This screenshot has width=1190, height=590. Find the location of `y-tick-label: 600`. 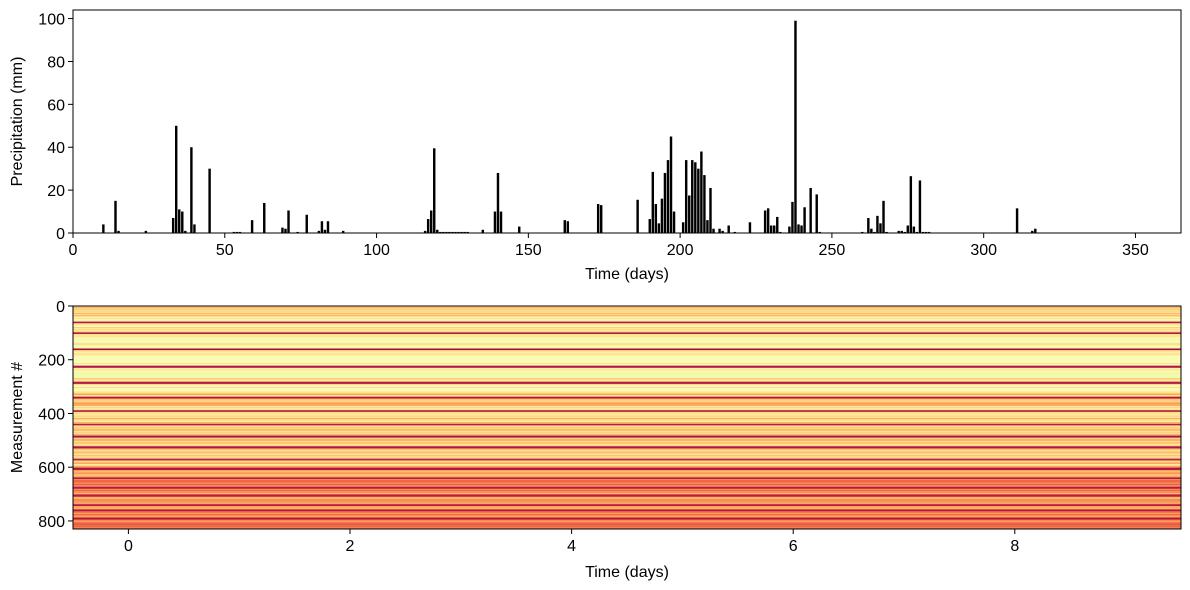

y-tick-label: 600 is located at coordinates (51, 468).